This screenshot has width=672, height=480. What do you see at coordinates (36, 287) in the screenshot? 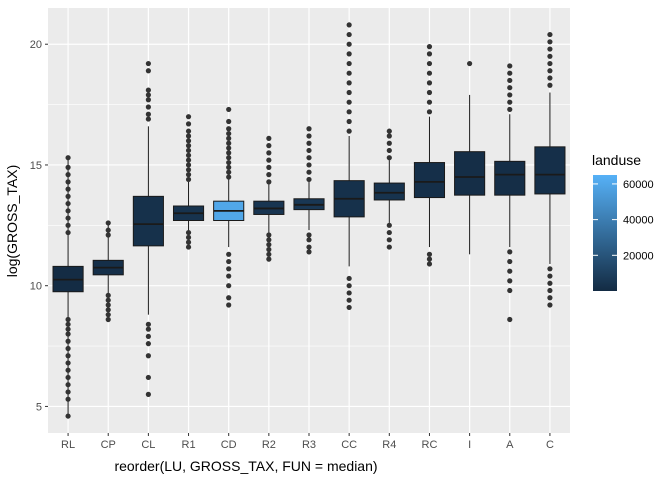
I see `y-tick-label: 10` at bounding box center [36, 287].